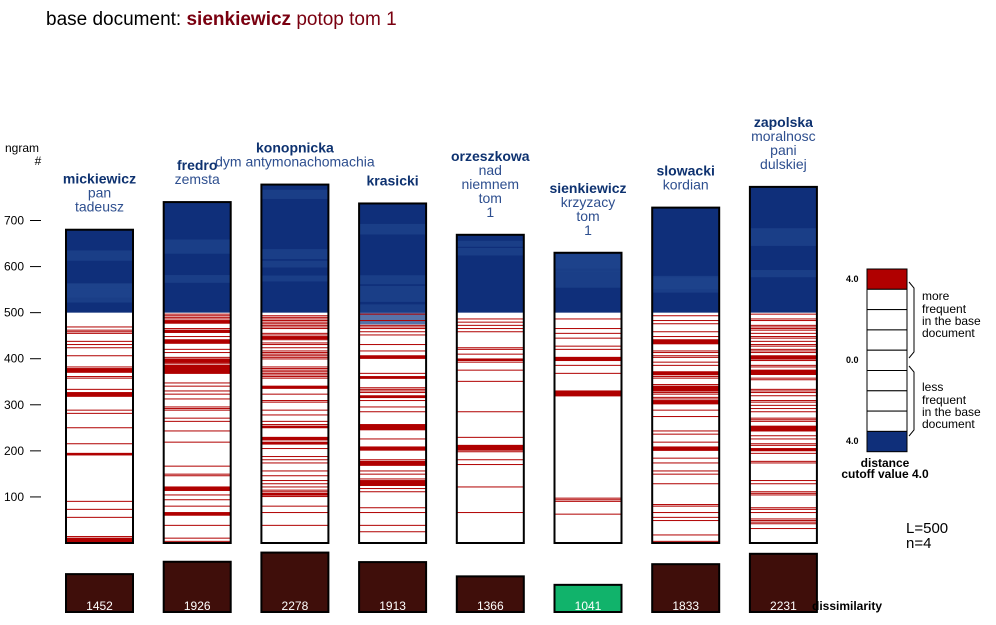  Describe the element at coordinates (99, 193) in the screenshot. I see `bar-work-label: pan` at that location.